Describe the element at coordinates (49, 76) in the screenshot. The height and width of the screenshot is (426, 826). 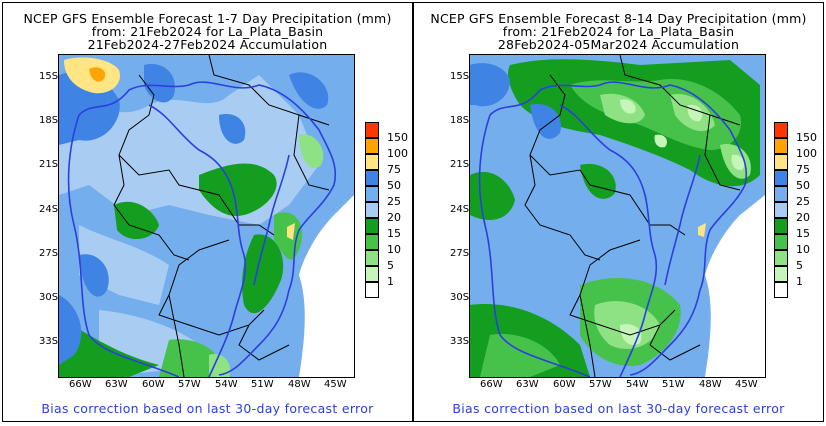
I see `lat-label: 15S` at that location.